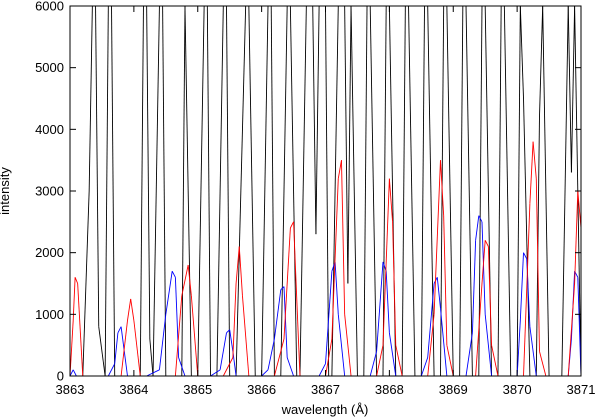  What do you see at coordinates (389, 389) in the screenshot?
I see `x-tick-label: 3868` at bounding box center [389, 389].